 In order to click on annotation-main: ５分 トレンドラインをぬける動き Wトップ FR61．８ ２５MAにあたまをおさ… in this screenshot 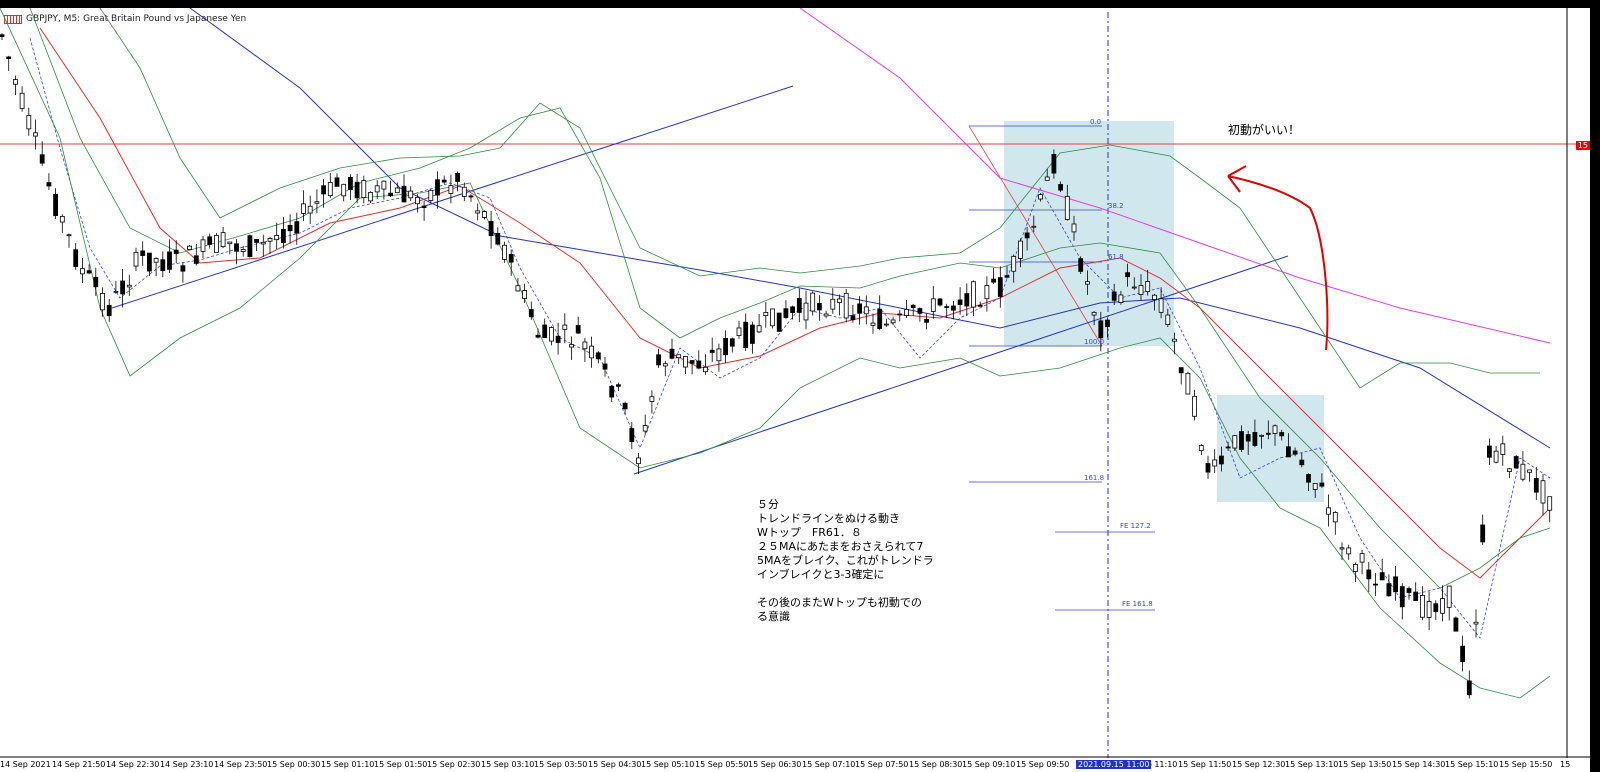, I will do `click(845, 560)`.